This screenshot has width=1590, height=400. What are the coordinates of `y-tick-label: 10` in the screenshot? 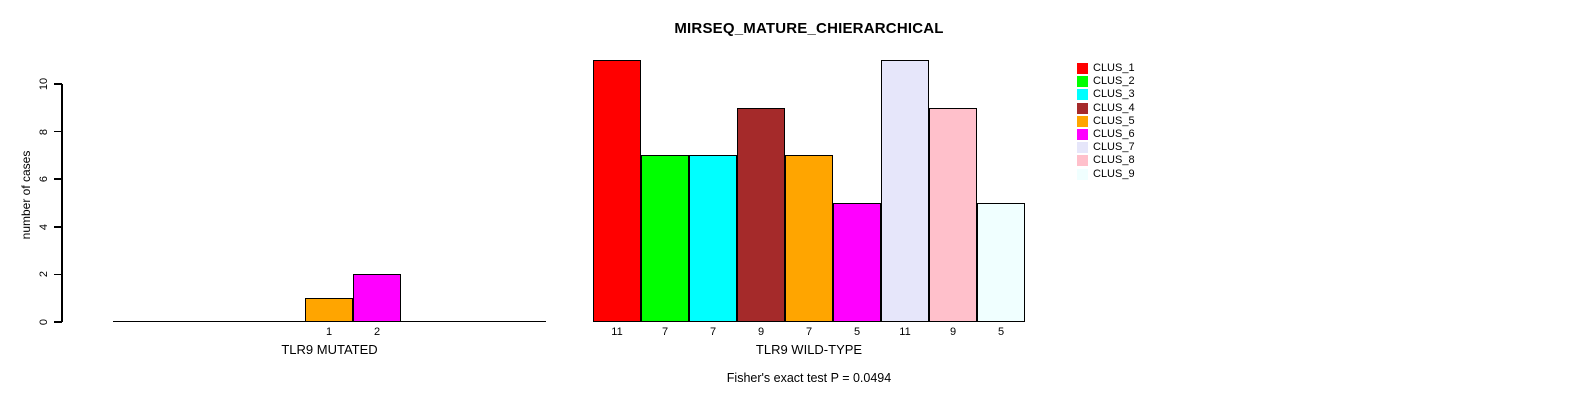 It's located at (44, 84).